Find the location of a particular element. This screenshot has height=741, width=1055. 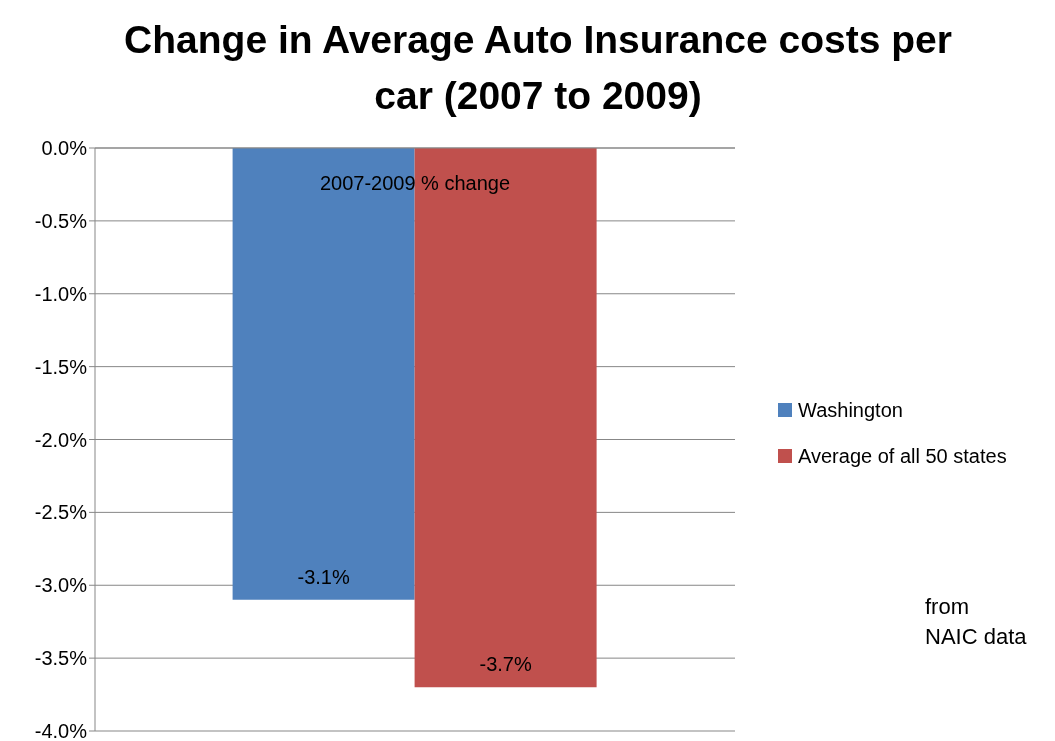

legend-label: Average of all 50 states is located at coordinates (902, 456).